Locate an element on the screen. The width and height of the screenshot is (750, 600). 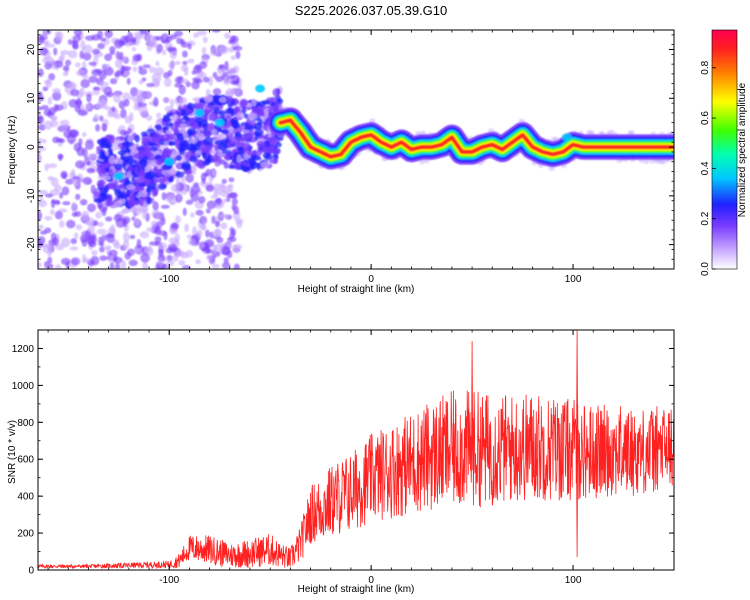
y-tick-label: 400 is located at coordinates (25, 497).